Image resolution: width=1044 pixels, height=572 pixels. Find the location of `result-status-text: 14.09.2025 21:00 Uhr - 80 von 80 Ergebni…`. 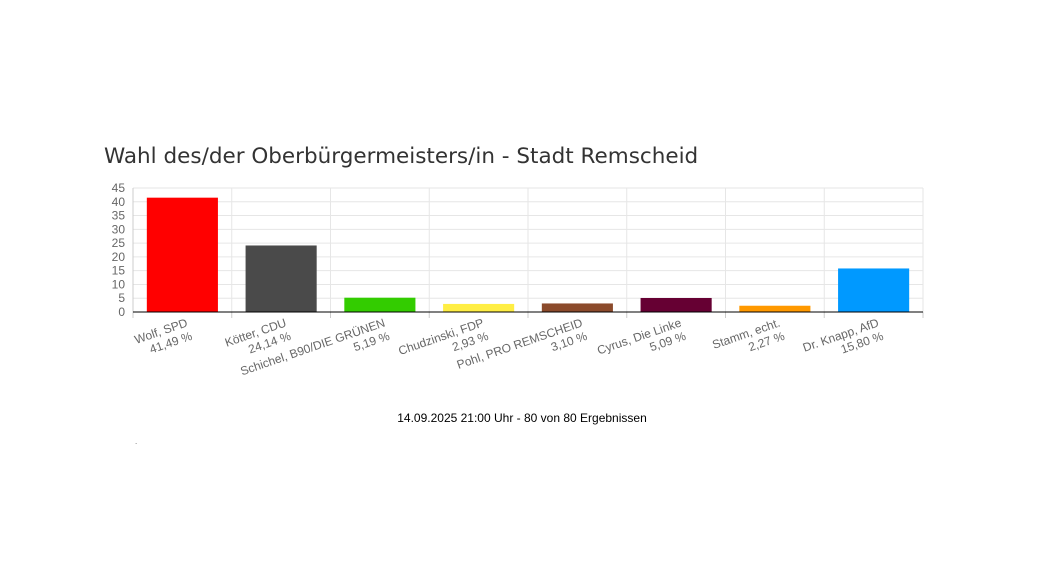

result-status-text: 14.09.2025 21:00 Uhr - 80 von 80 Ergebni… is located at coordinates (522, 418).